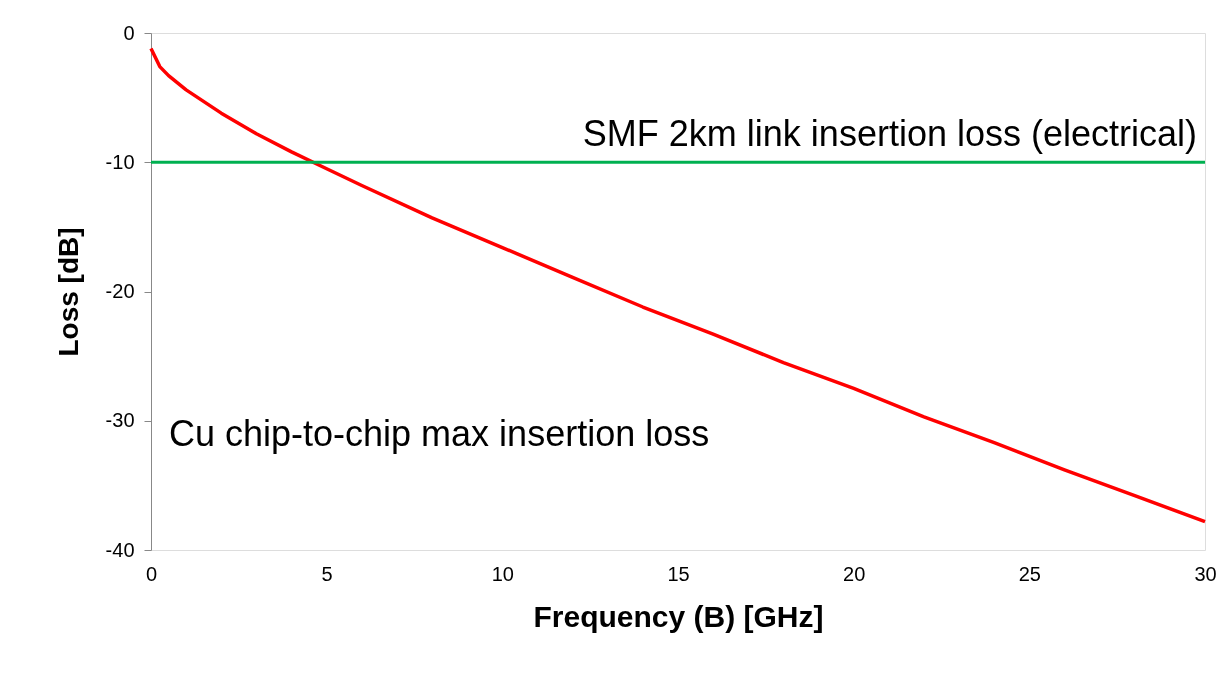 This screenshot has width=1221, height=678. I want to click on ref-line-label: SMF 2km link insertion loss (electrical), so click(889, 134).